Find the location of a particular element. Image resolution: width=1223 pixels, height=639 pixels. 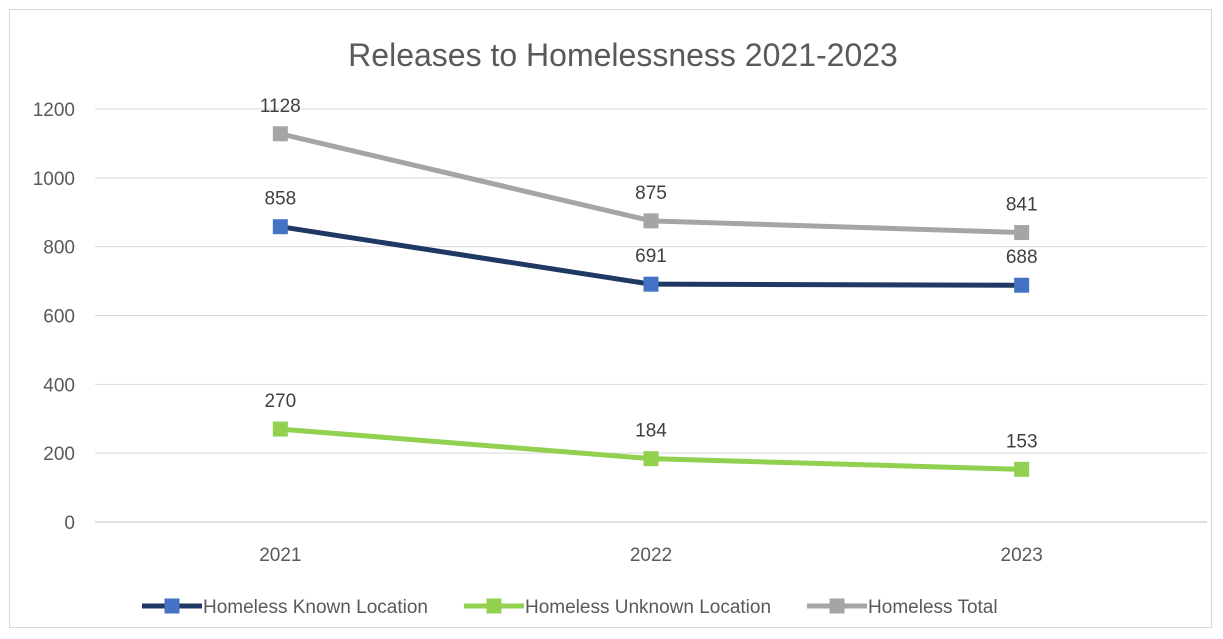

data-label: 875 is located at coordinates (651, 193).